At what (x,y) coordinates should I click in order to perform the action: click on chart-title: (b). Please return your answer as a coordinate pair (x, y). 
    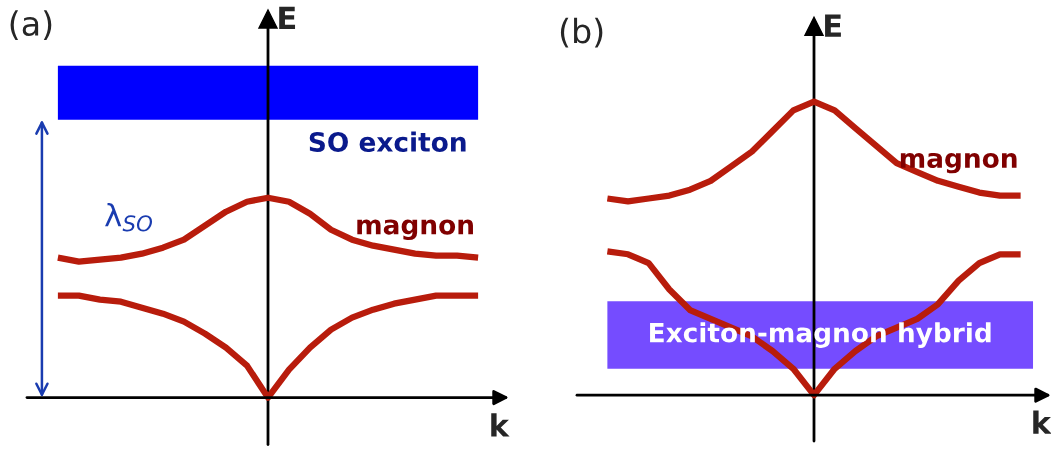
    Looking at the image, I should click on (581, 32).